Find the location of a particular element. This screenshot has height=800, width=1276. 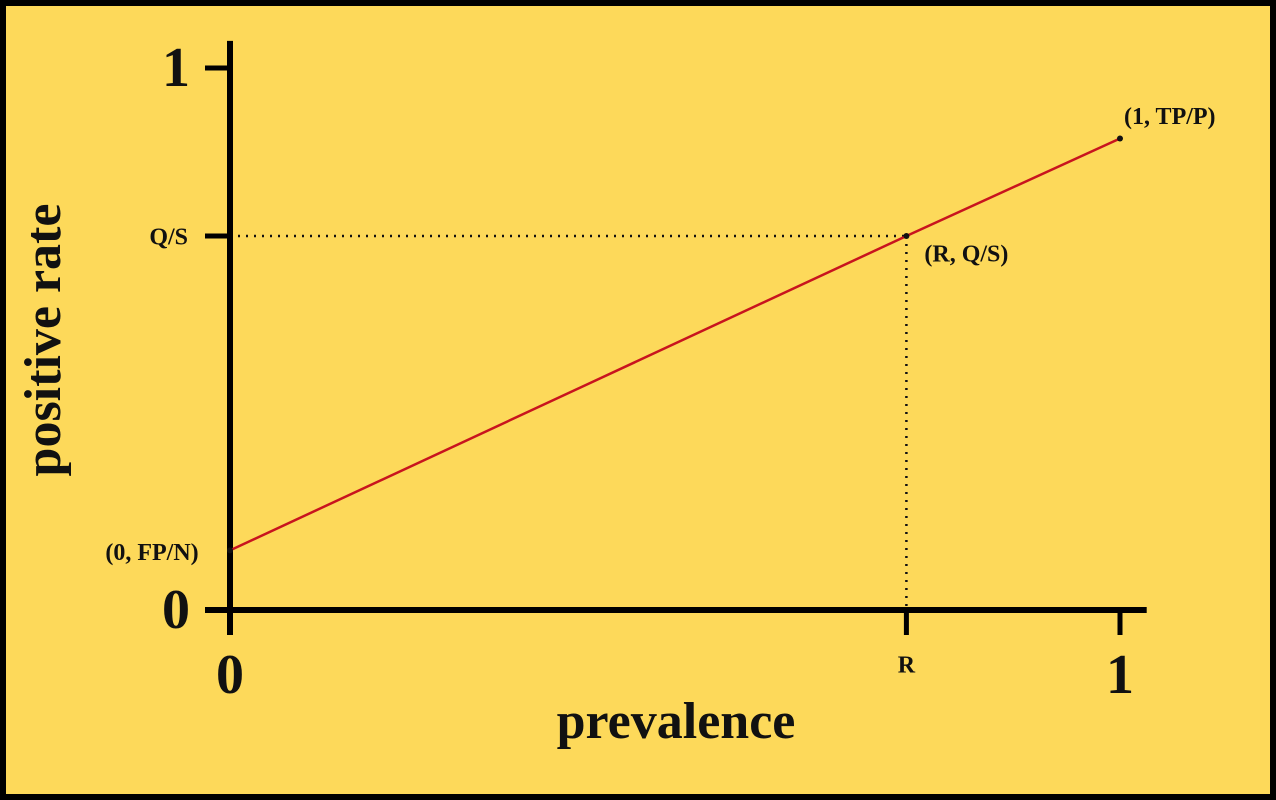

point-label: (R, Q/S) is located at coordinates (966, 255).